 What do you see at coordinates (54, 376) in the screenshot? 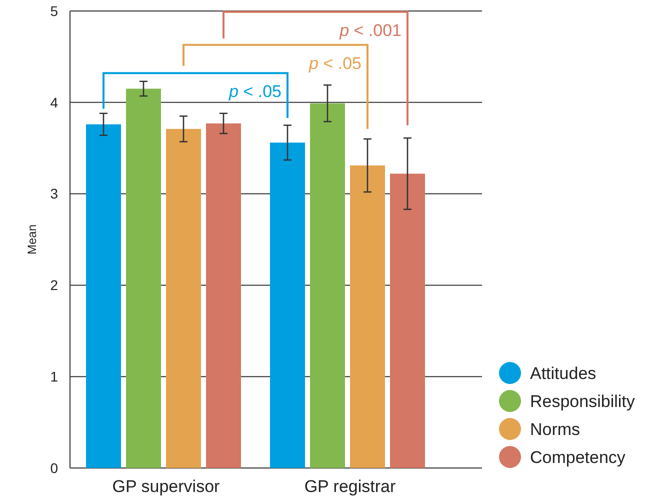
I see `y-tick-label: 1` at bounding box center [54, 376].